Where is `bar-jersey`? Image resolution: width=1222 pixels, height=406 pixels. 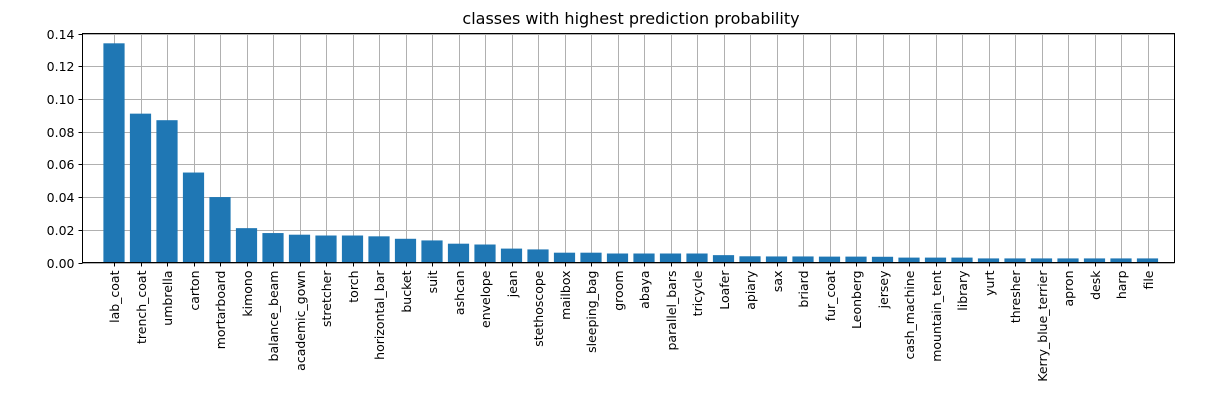
bar-jersey is located at coordinates (882, 259).